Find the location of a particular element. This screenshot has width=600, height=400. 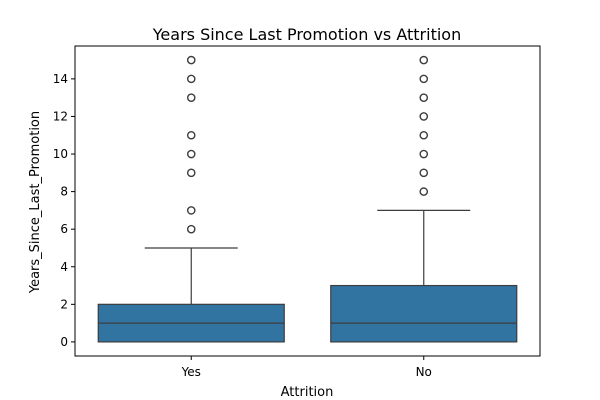

chart-title: Years Since Last Promotion vs Attrition is located at coordinates (306, 34).